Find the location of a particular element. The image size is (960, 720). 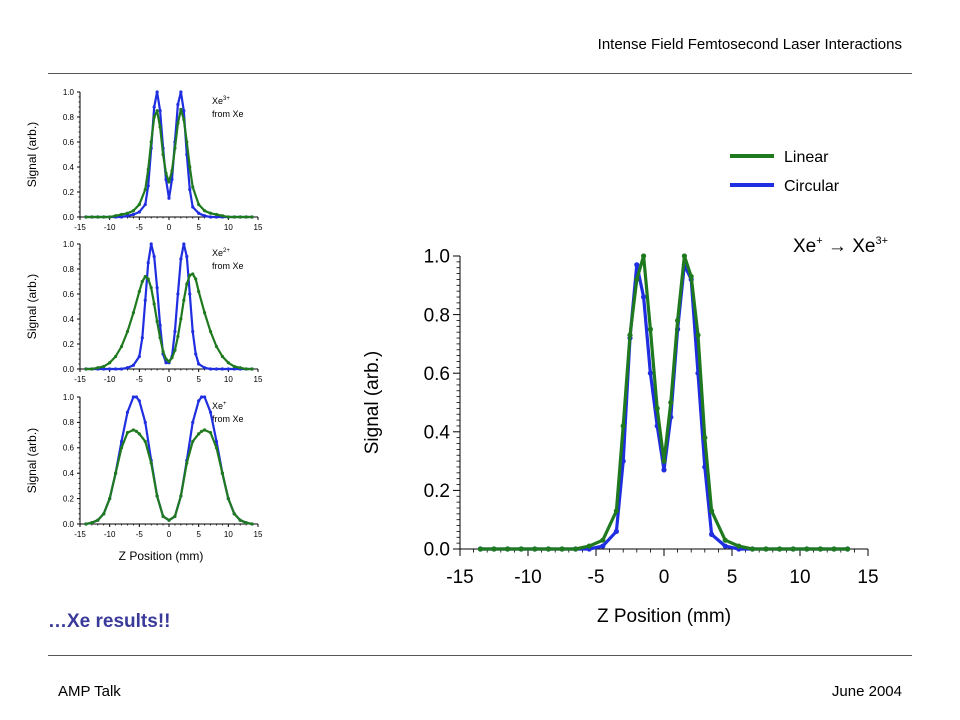

small2-ytick-label: 0.2 is located at coordinates (69, 344).